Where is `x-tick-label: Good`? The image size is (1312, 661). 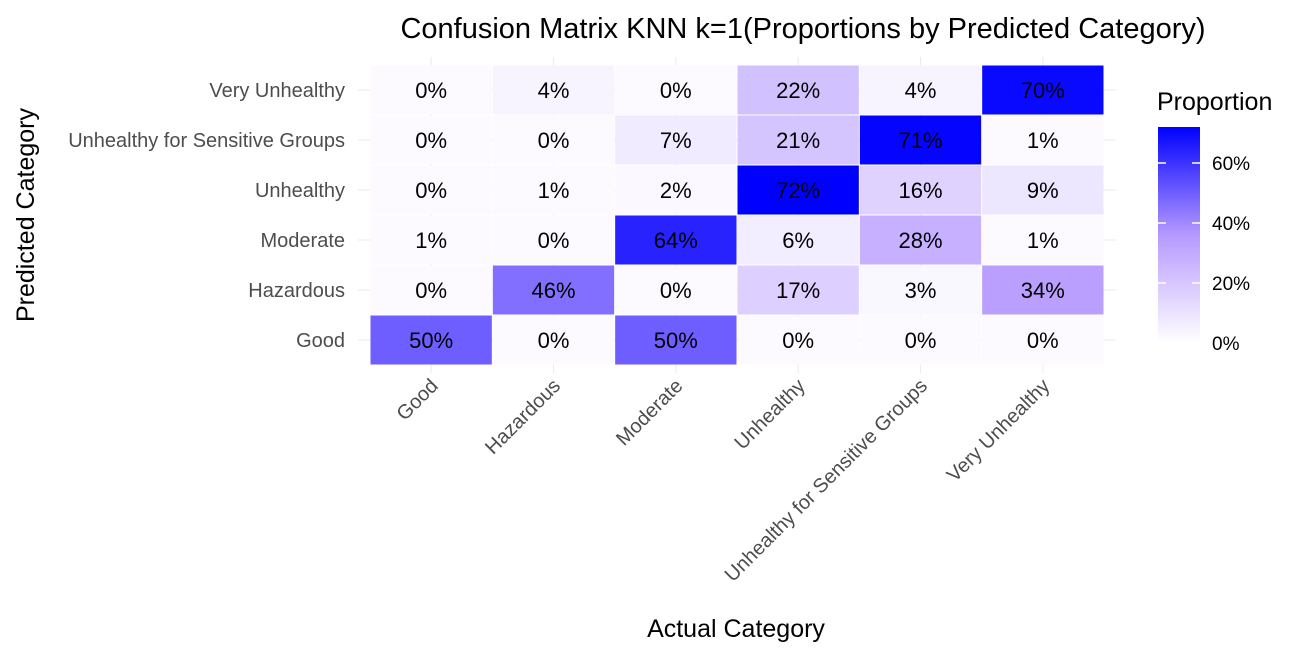
x-tick-label: Good is located at coordinates (418, 400).